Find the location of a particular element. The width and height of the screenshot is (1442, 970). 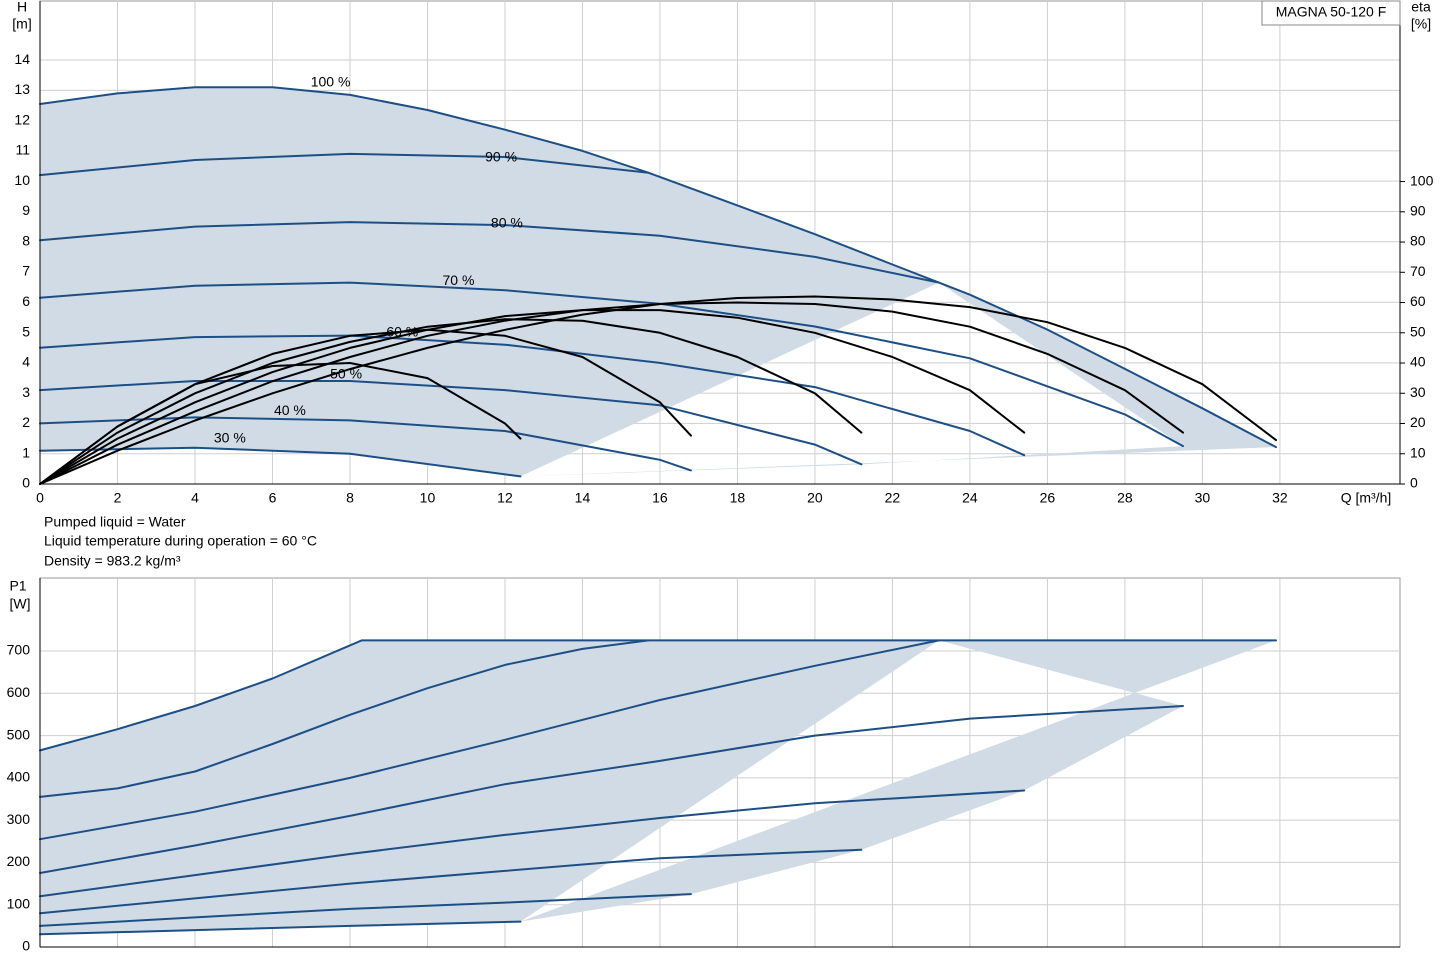

y2-tick-label: 0 is located at coordinates (1414, 483).